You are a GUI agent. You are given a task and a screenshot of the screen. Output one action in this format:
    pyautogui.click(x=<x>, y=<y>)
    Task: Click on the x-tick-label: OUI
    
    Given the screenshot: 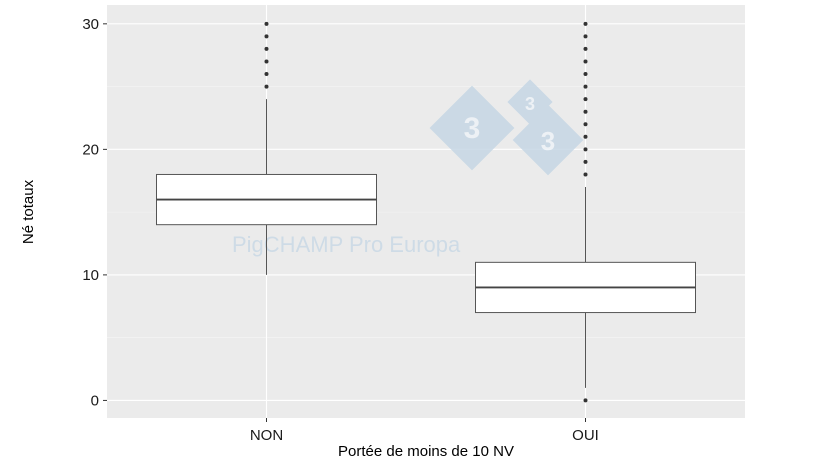 What is the action you would take?
    pyautogui.click(x=585, y=435)
    